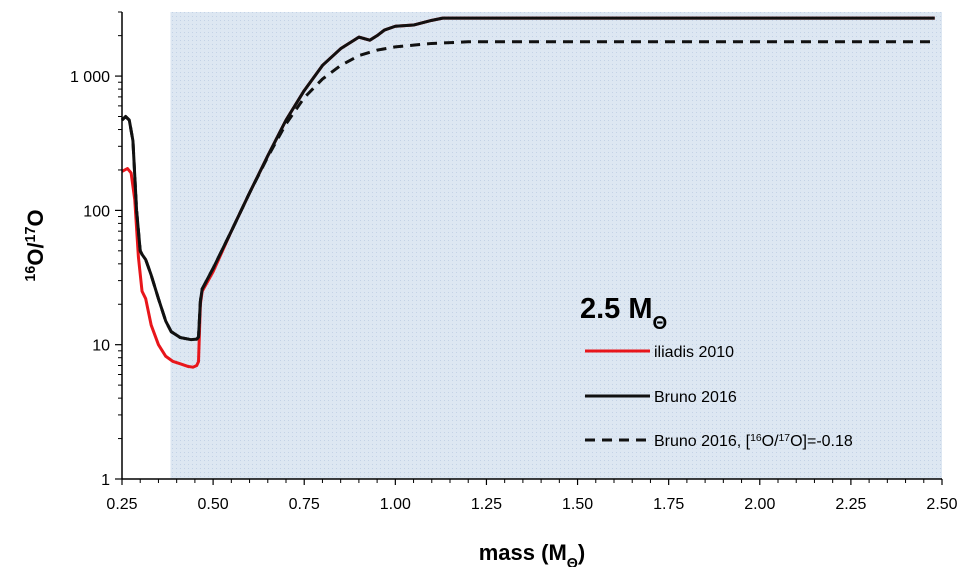 The height and width of the screenshot is (572, 973). Describe the element at coordinates (850, 504) in the screenshot. I see `x-tick-label: 2.25` at that location.